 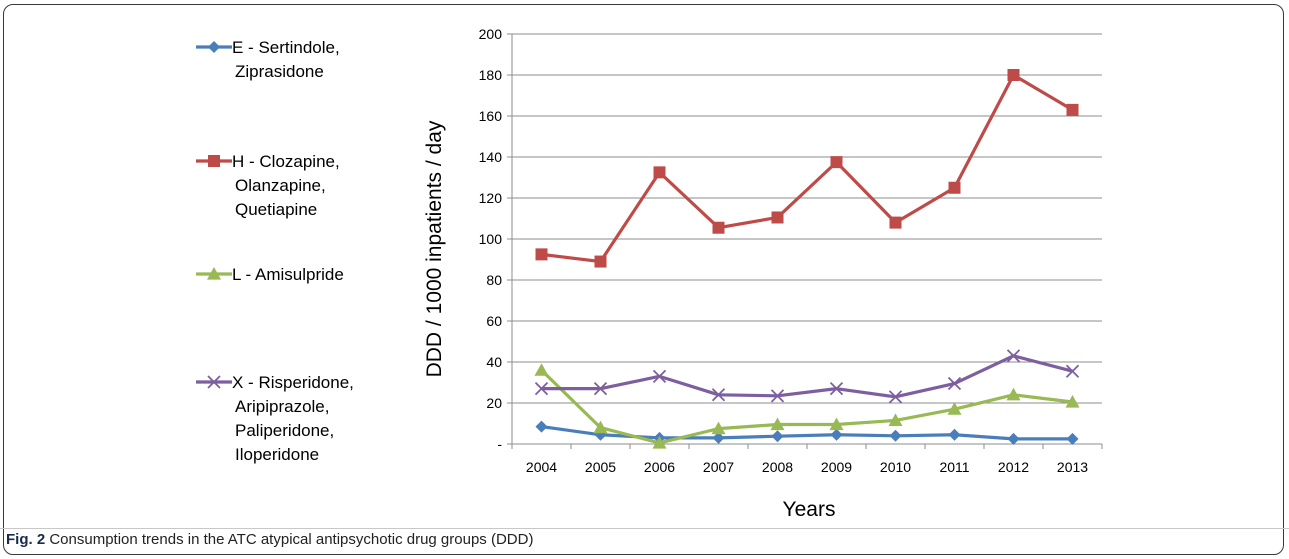 I want to click on y-axis-ticks: - 20 40 60 80 100 120 140 160 180 200, so click(x=495, y=239).